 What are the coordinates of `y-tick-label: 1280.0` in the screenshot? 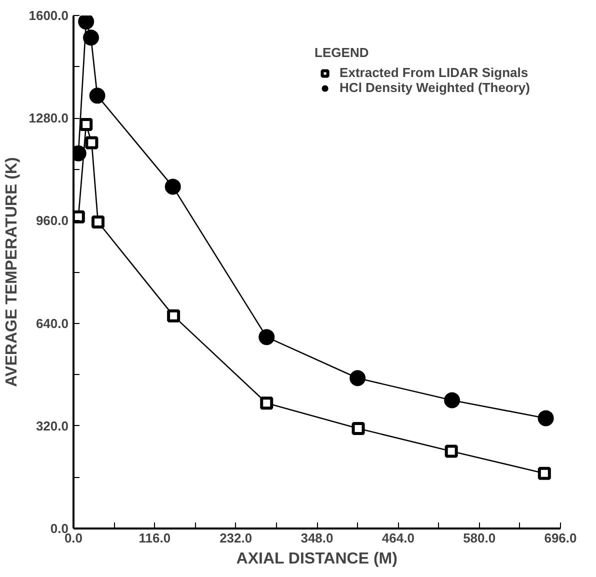 It's located at (48, 118).